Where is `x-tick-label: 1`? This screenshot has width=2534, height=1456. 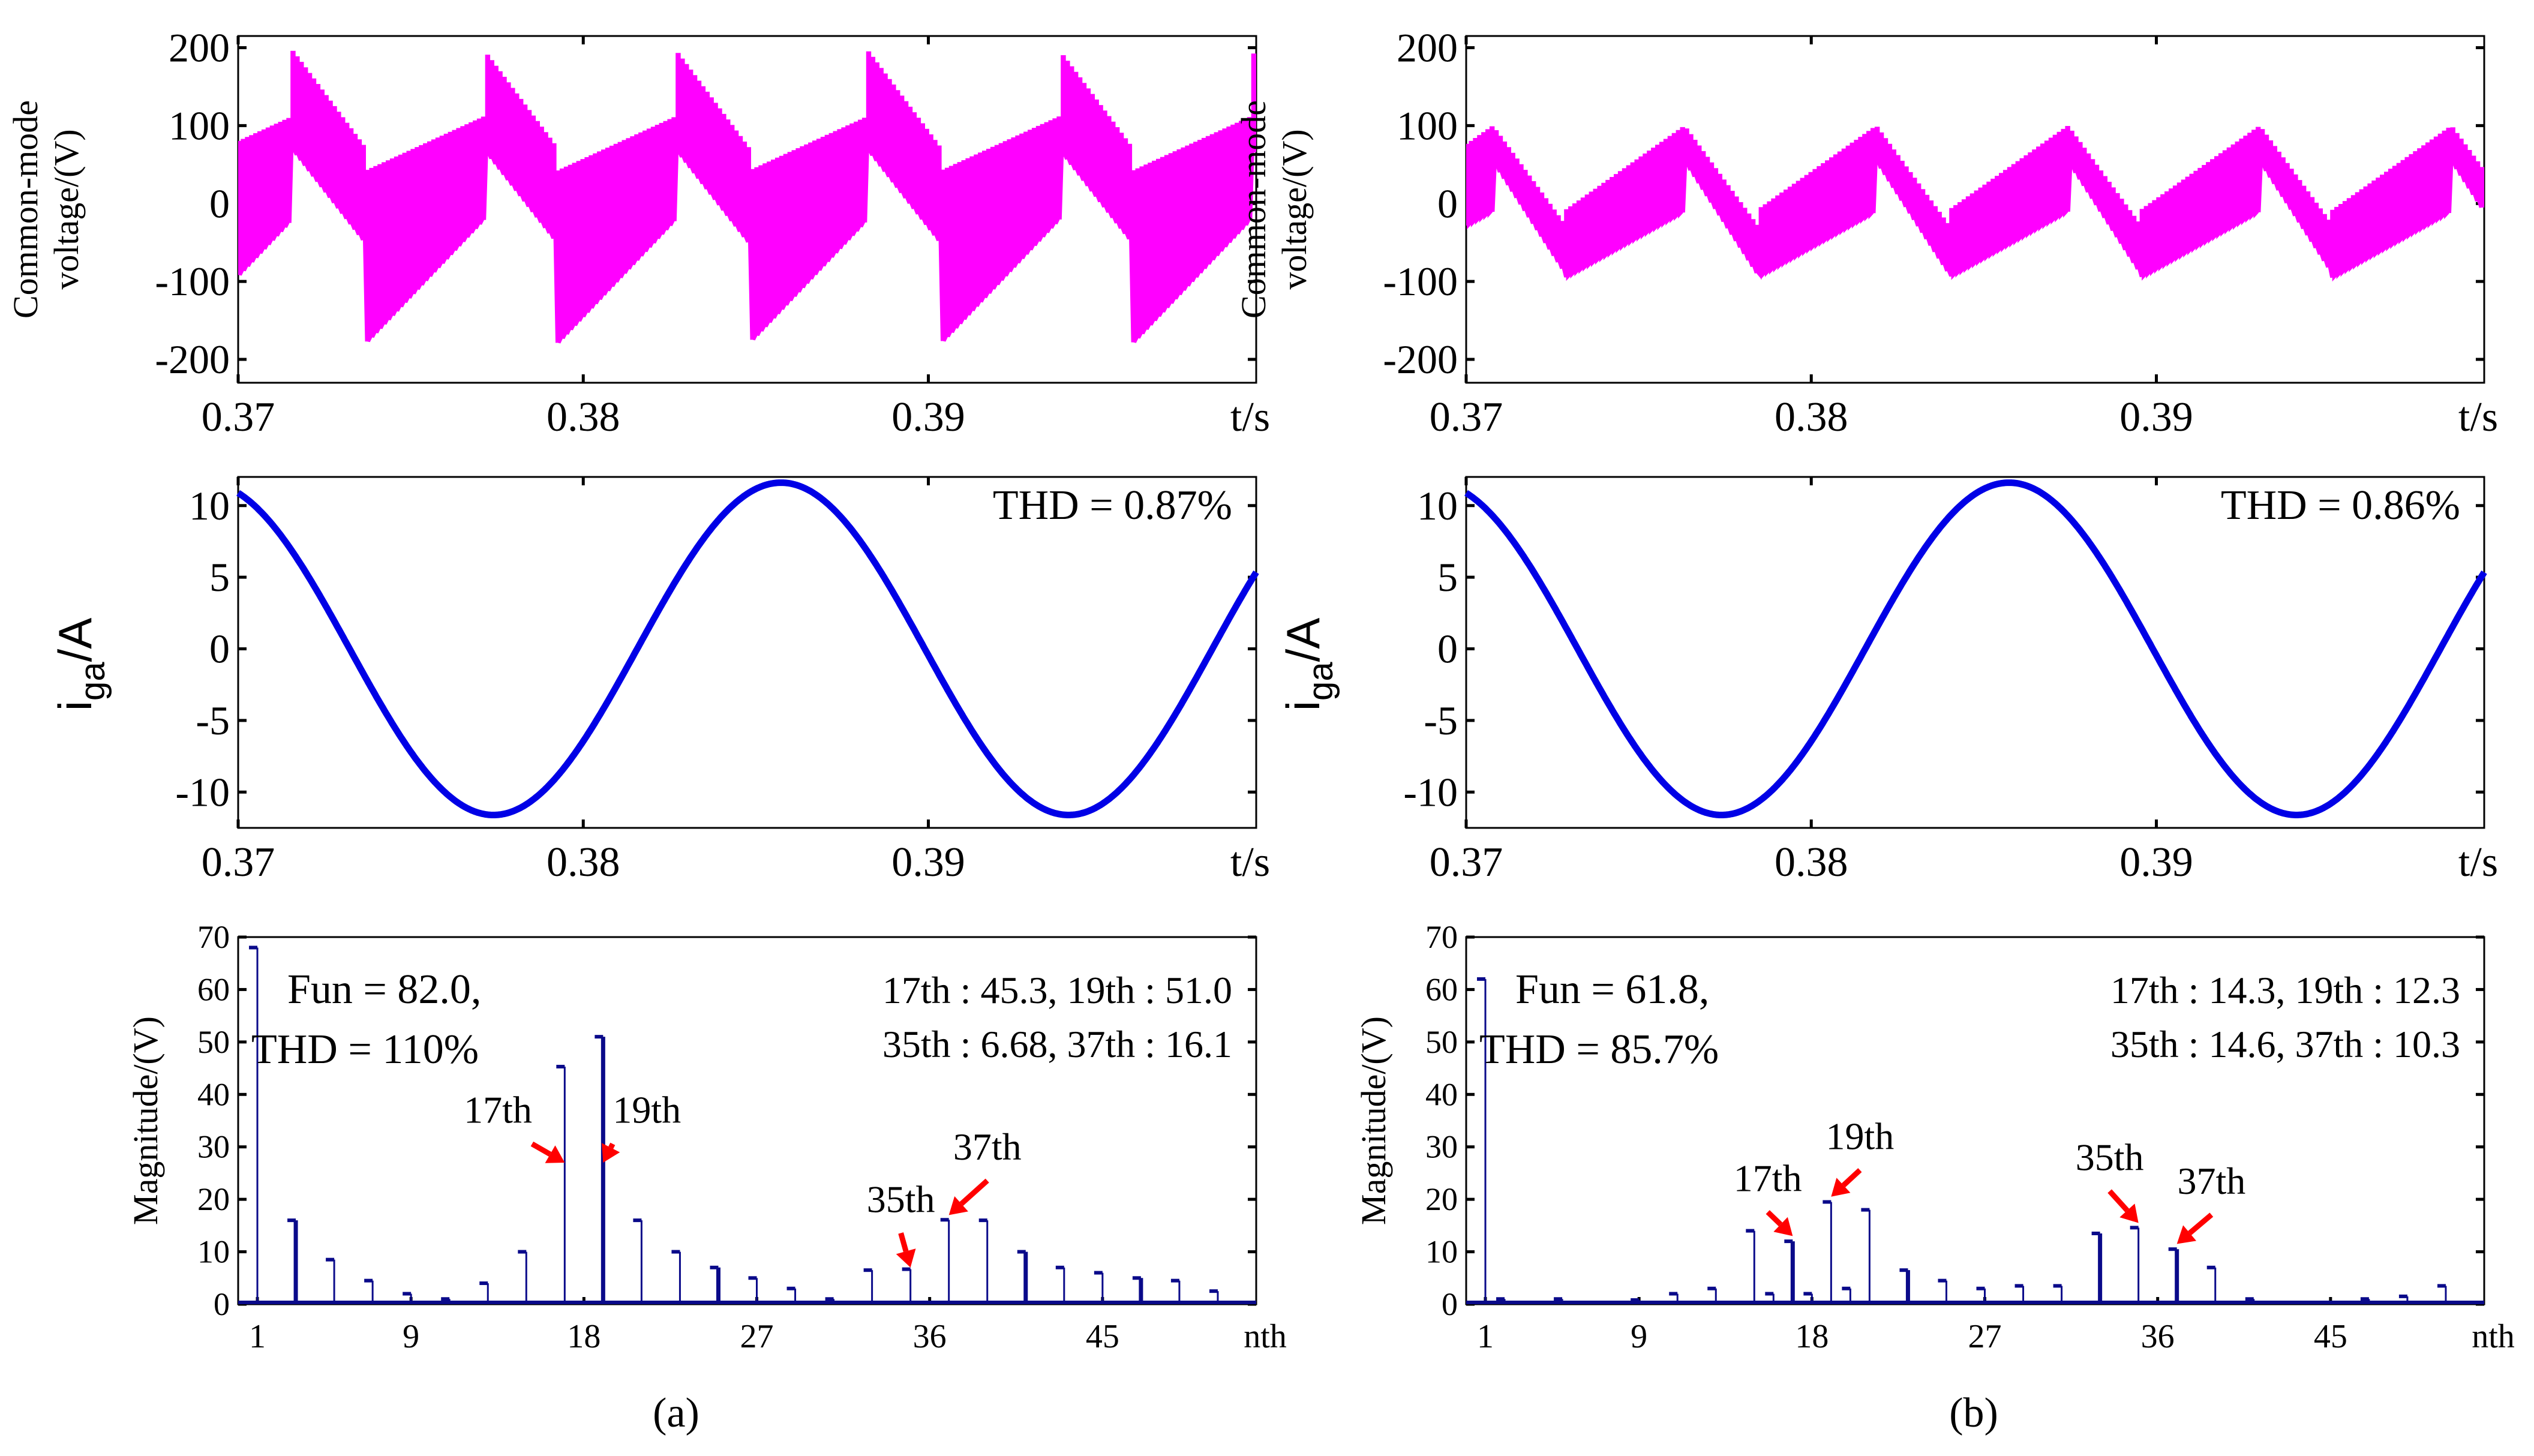 x-tick-label: 1 is located at coordinates (1485, 1337).